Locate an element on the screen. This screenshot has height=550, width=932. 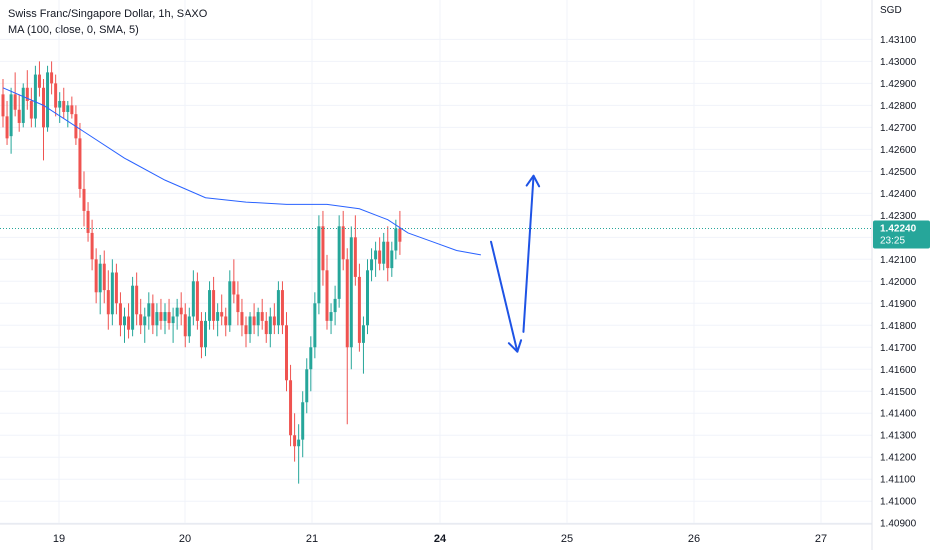
price-tick-label: 1.41200 is located at coordinates (898, 458).